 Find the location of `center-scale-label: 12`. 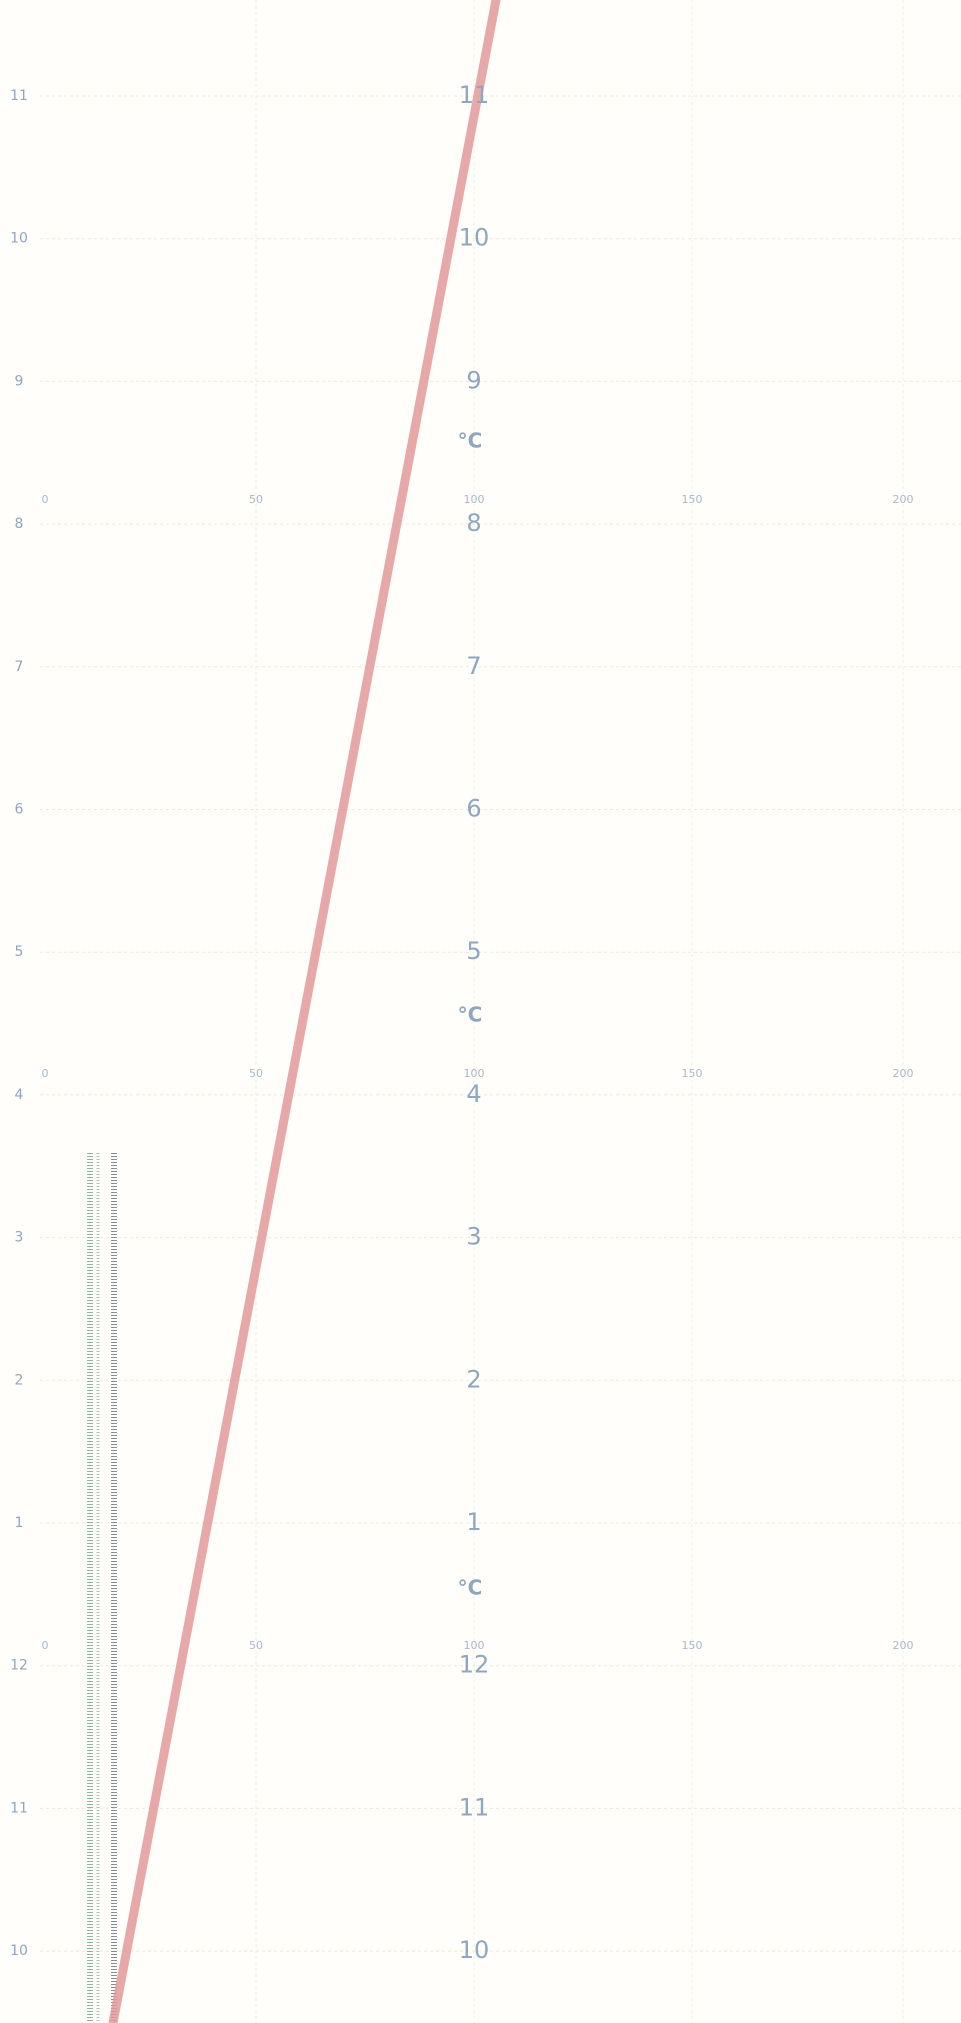

center-scale-label: 12 is located at coordinates (474, 1665).